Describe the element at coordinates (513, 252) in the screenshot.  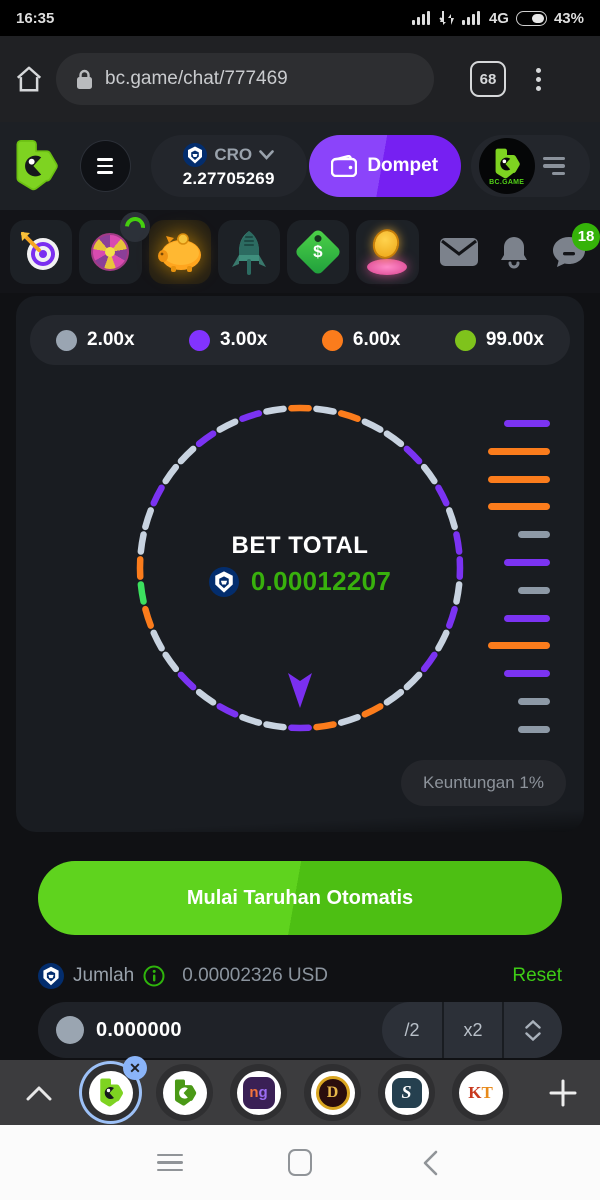
I see `notifications-button` at that location.